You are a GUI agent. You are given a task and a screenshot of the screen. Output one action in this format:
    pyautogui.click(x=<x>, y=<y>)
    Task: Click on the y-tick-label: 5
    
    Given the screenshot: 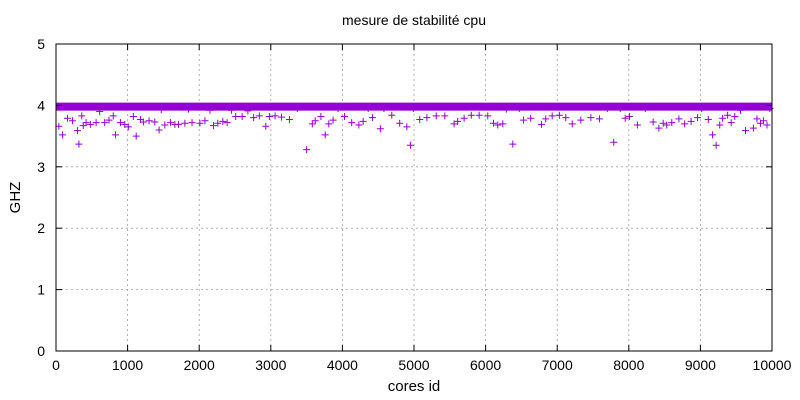 What is the action you would take?
    pyautogui.click(x=41, y=44)
    